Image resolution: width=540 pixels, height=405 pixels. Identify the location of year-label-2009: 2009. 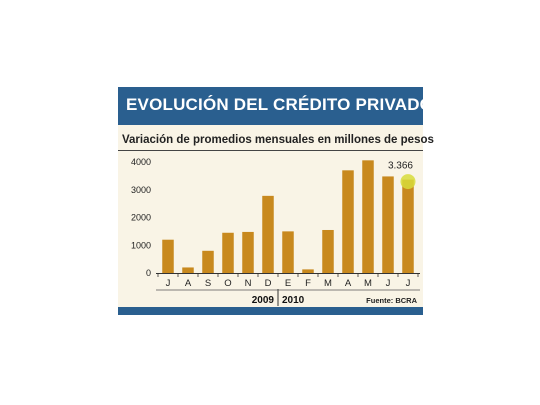
(263, 300).